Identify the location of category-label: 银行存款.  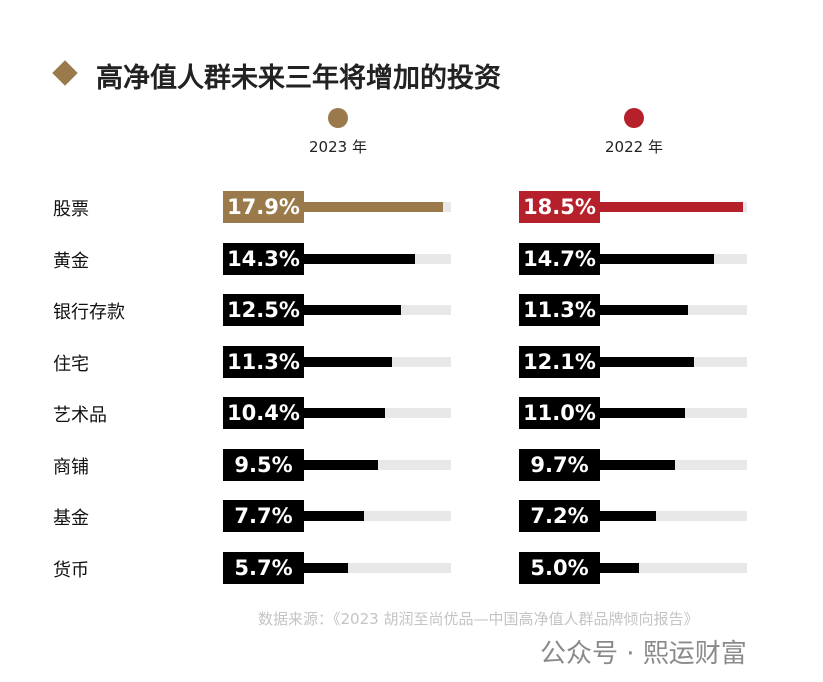
(89, 312).